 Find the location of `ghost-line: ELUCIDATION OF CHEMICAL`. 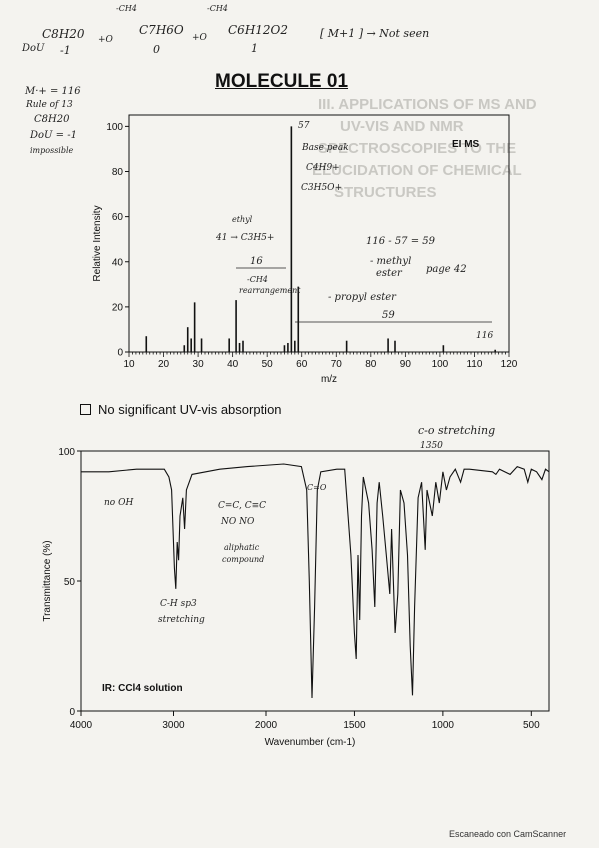

ghost-line: ELUCIDATION OF CHEMICAL is located at coordinates (417, 170).